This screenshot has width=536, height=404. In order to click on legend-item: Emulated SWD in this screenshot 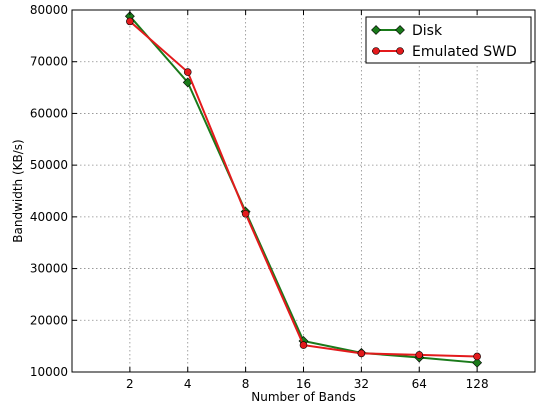, I will do `click(444, 52)`.